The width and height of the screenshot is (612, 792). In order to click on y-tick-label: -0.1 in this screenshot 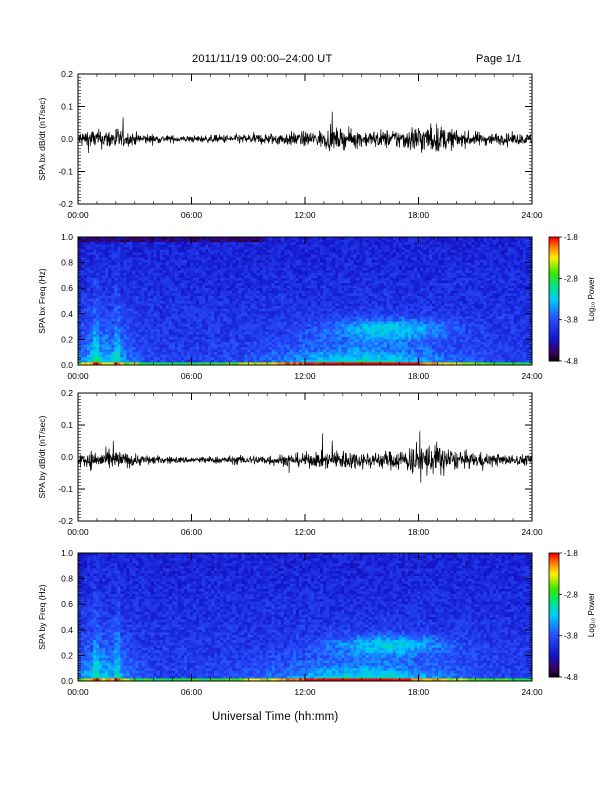, I will do `click(65, 172)`.